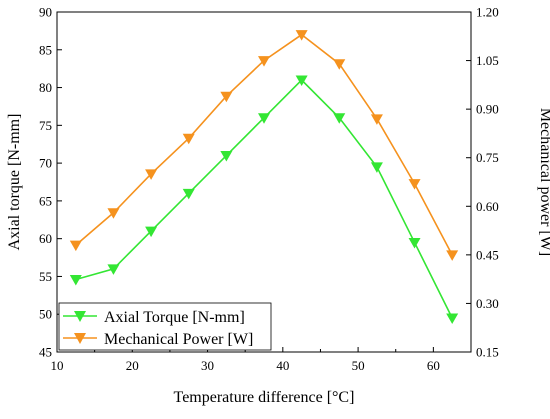 This screenshot has height=419, width=550. What do you see at coordinates (45, 352) in the screenshot?
I see `left-y-tick-label: 45` at bounding box center [45, 352].